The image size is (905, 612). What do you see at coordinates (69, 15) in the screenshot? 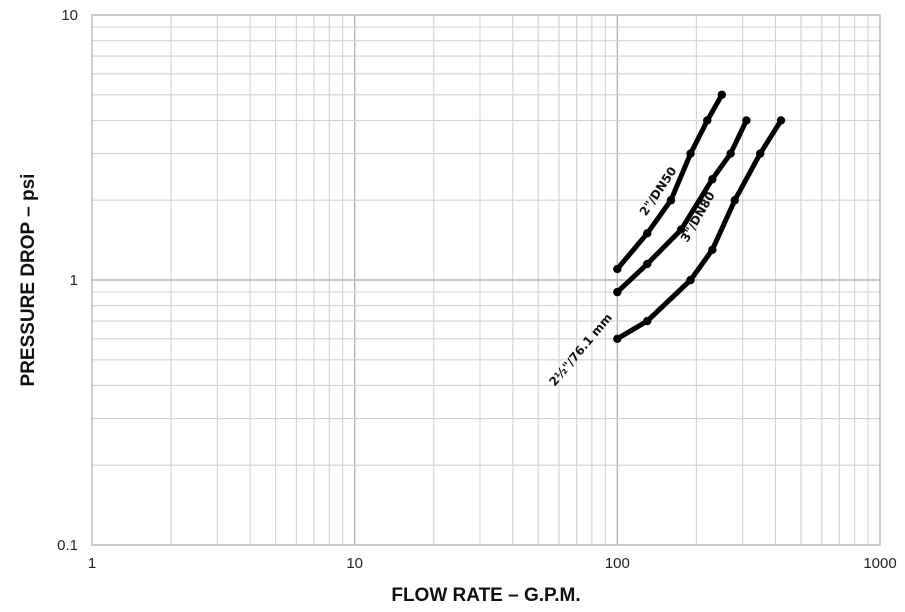
I see `y-tick-label: 10` at bounding box center [69, 15].